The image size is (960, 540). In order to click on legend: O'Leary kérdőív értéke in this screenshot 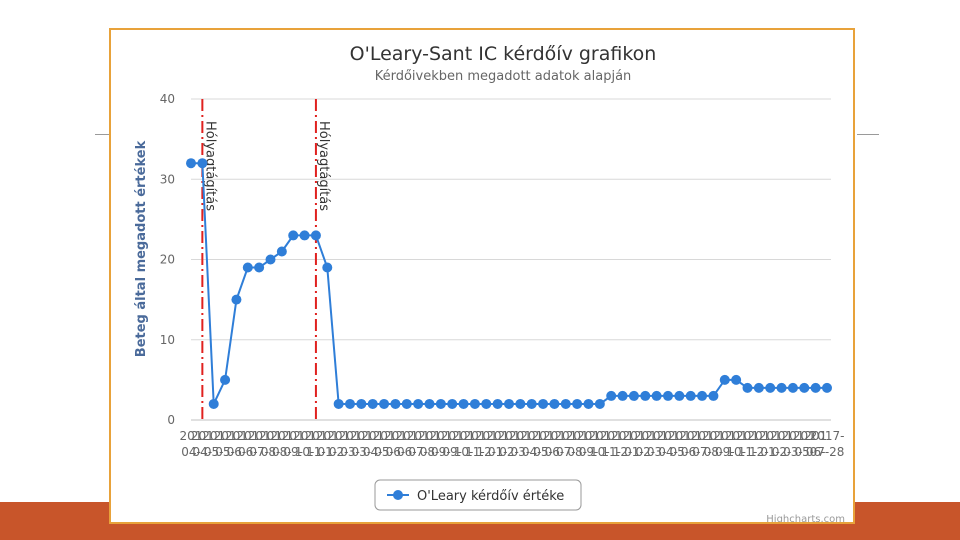, I will do `click(478, 495)`.